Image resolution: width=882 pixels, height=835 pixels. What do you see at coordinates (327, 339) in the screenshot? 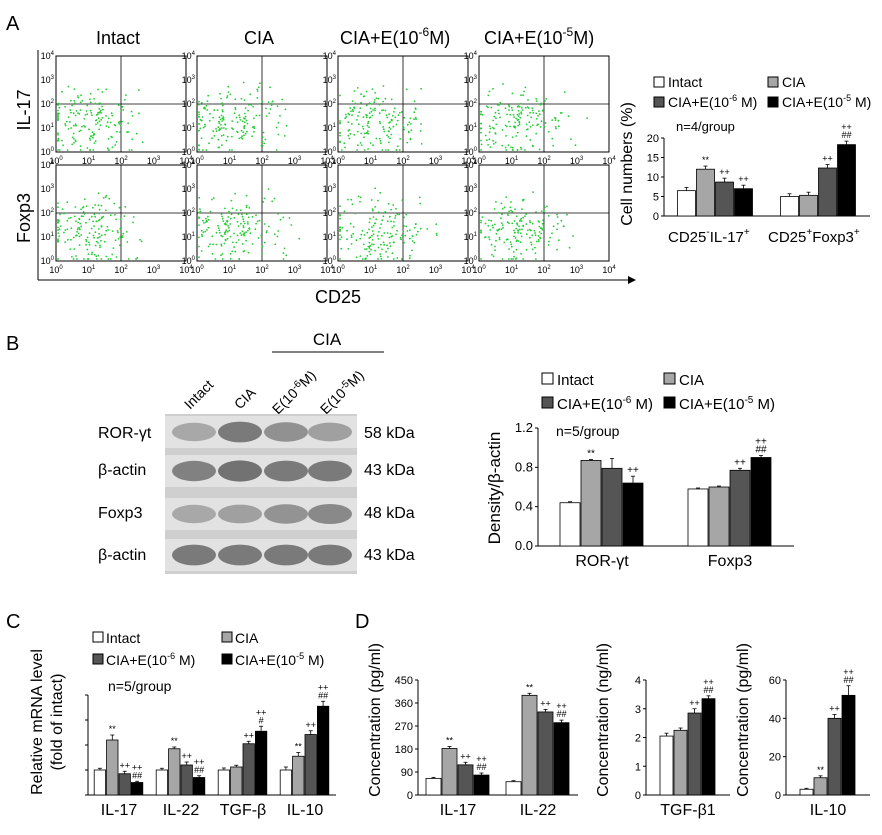
I see `cia-bracket-label: CIA` at bounding box center [327, 339].